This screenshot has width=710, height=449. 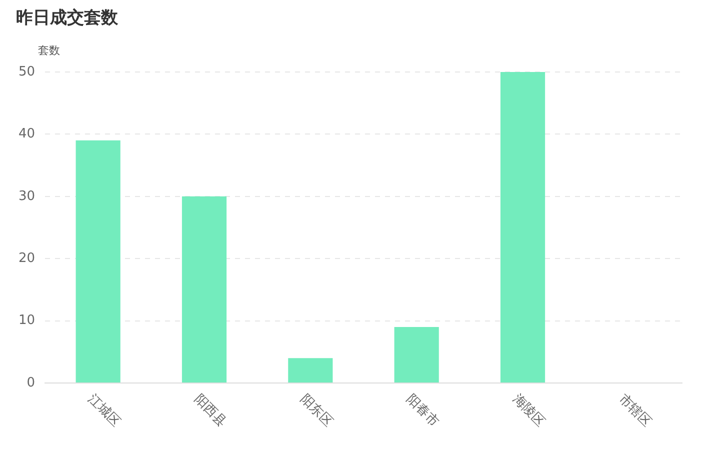 What do you see at coordinates (49, 50) in the screenshot?
I see `y-axis-title: 套数` at bounding box center [49, 50].